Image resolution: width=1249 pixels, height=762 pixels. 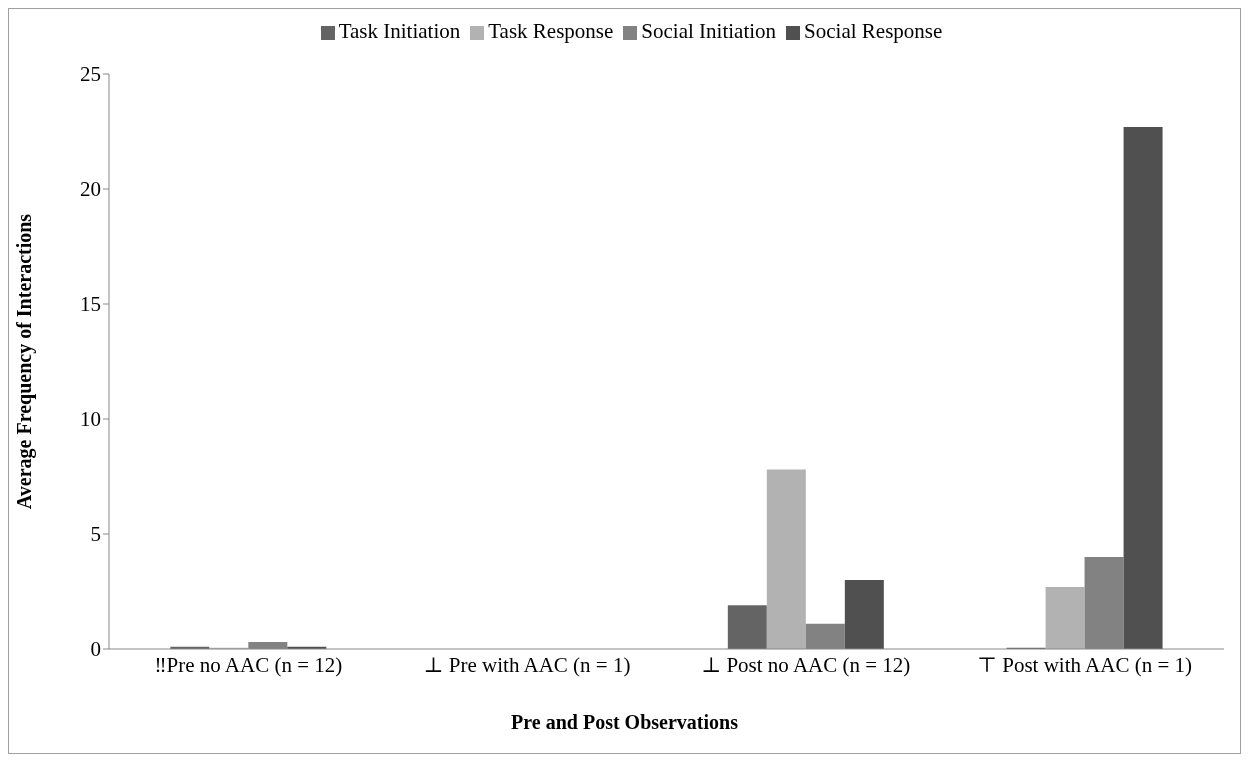 What do you see at coordinates (90, 189) in the screenshot?
I see `y-tick-label: 20` at bounding box center [90, 189].